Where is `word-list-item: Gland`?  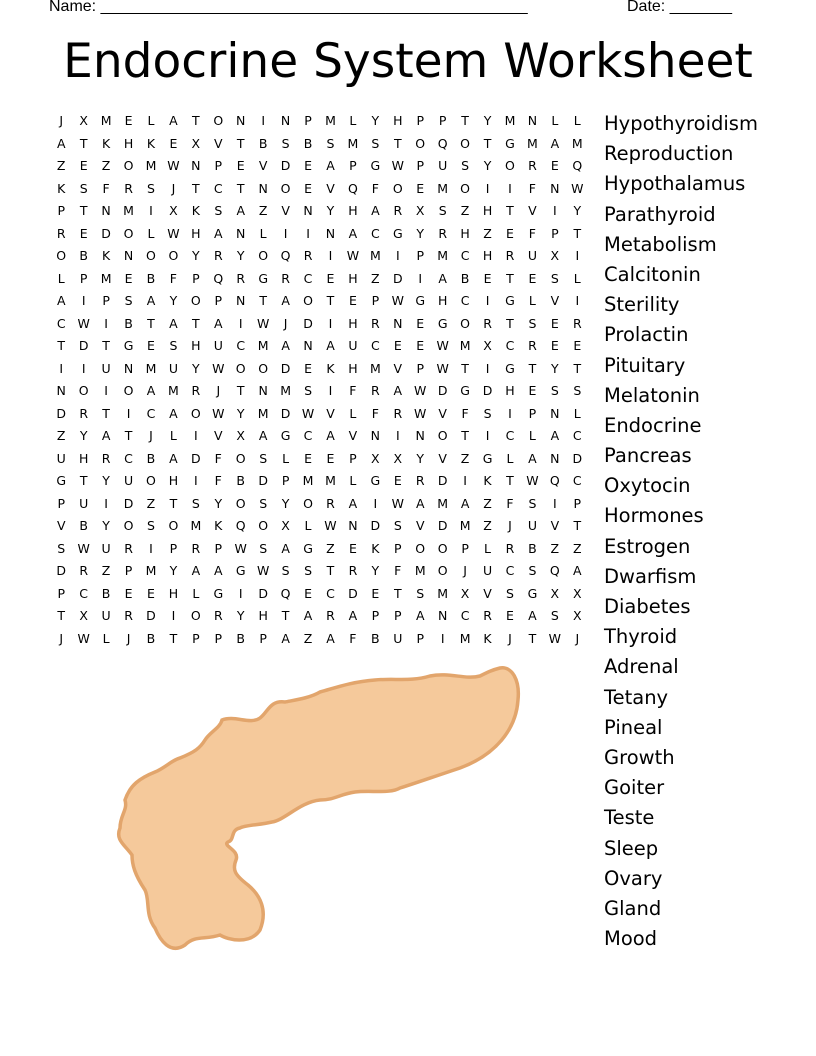 word-list-item: Gland is located at coordinates (633, 908).